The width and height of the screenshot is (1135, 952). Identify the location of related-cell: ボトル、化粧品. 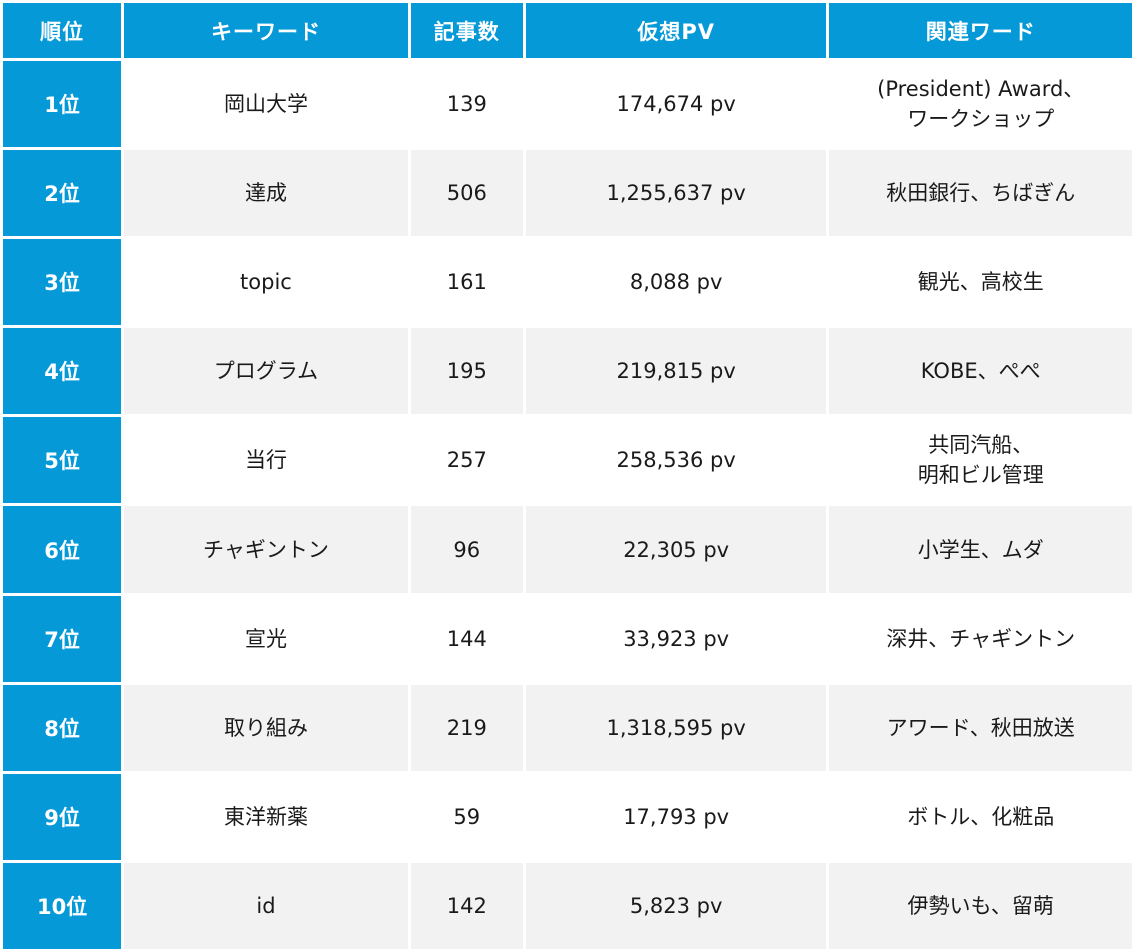
(980, 816).